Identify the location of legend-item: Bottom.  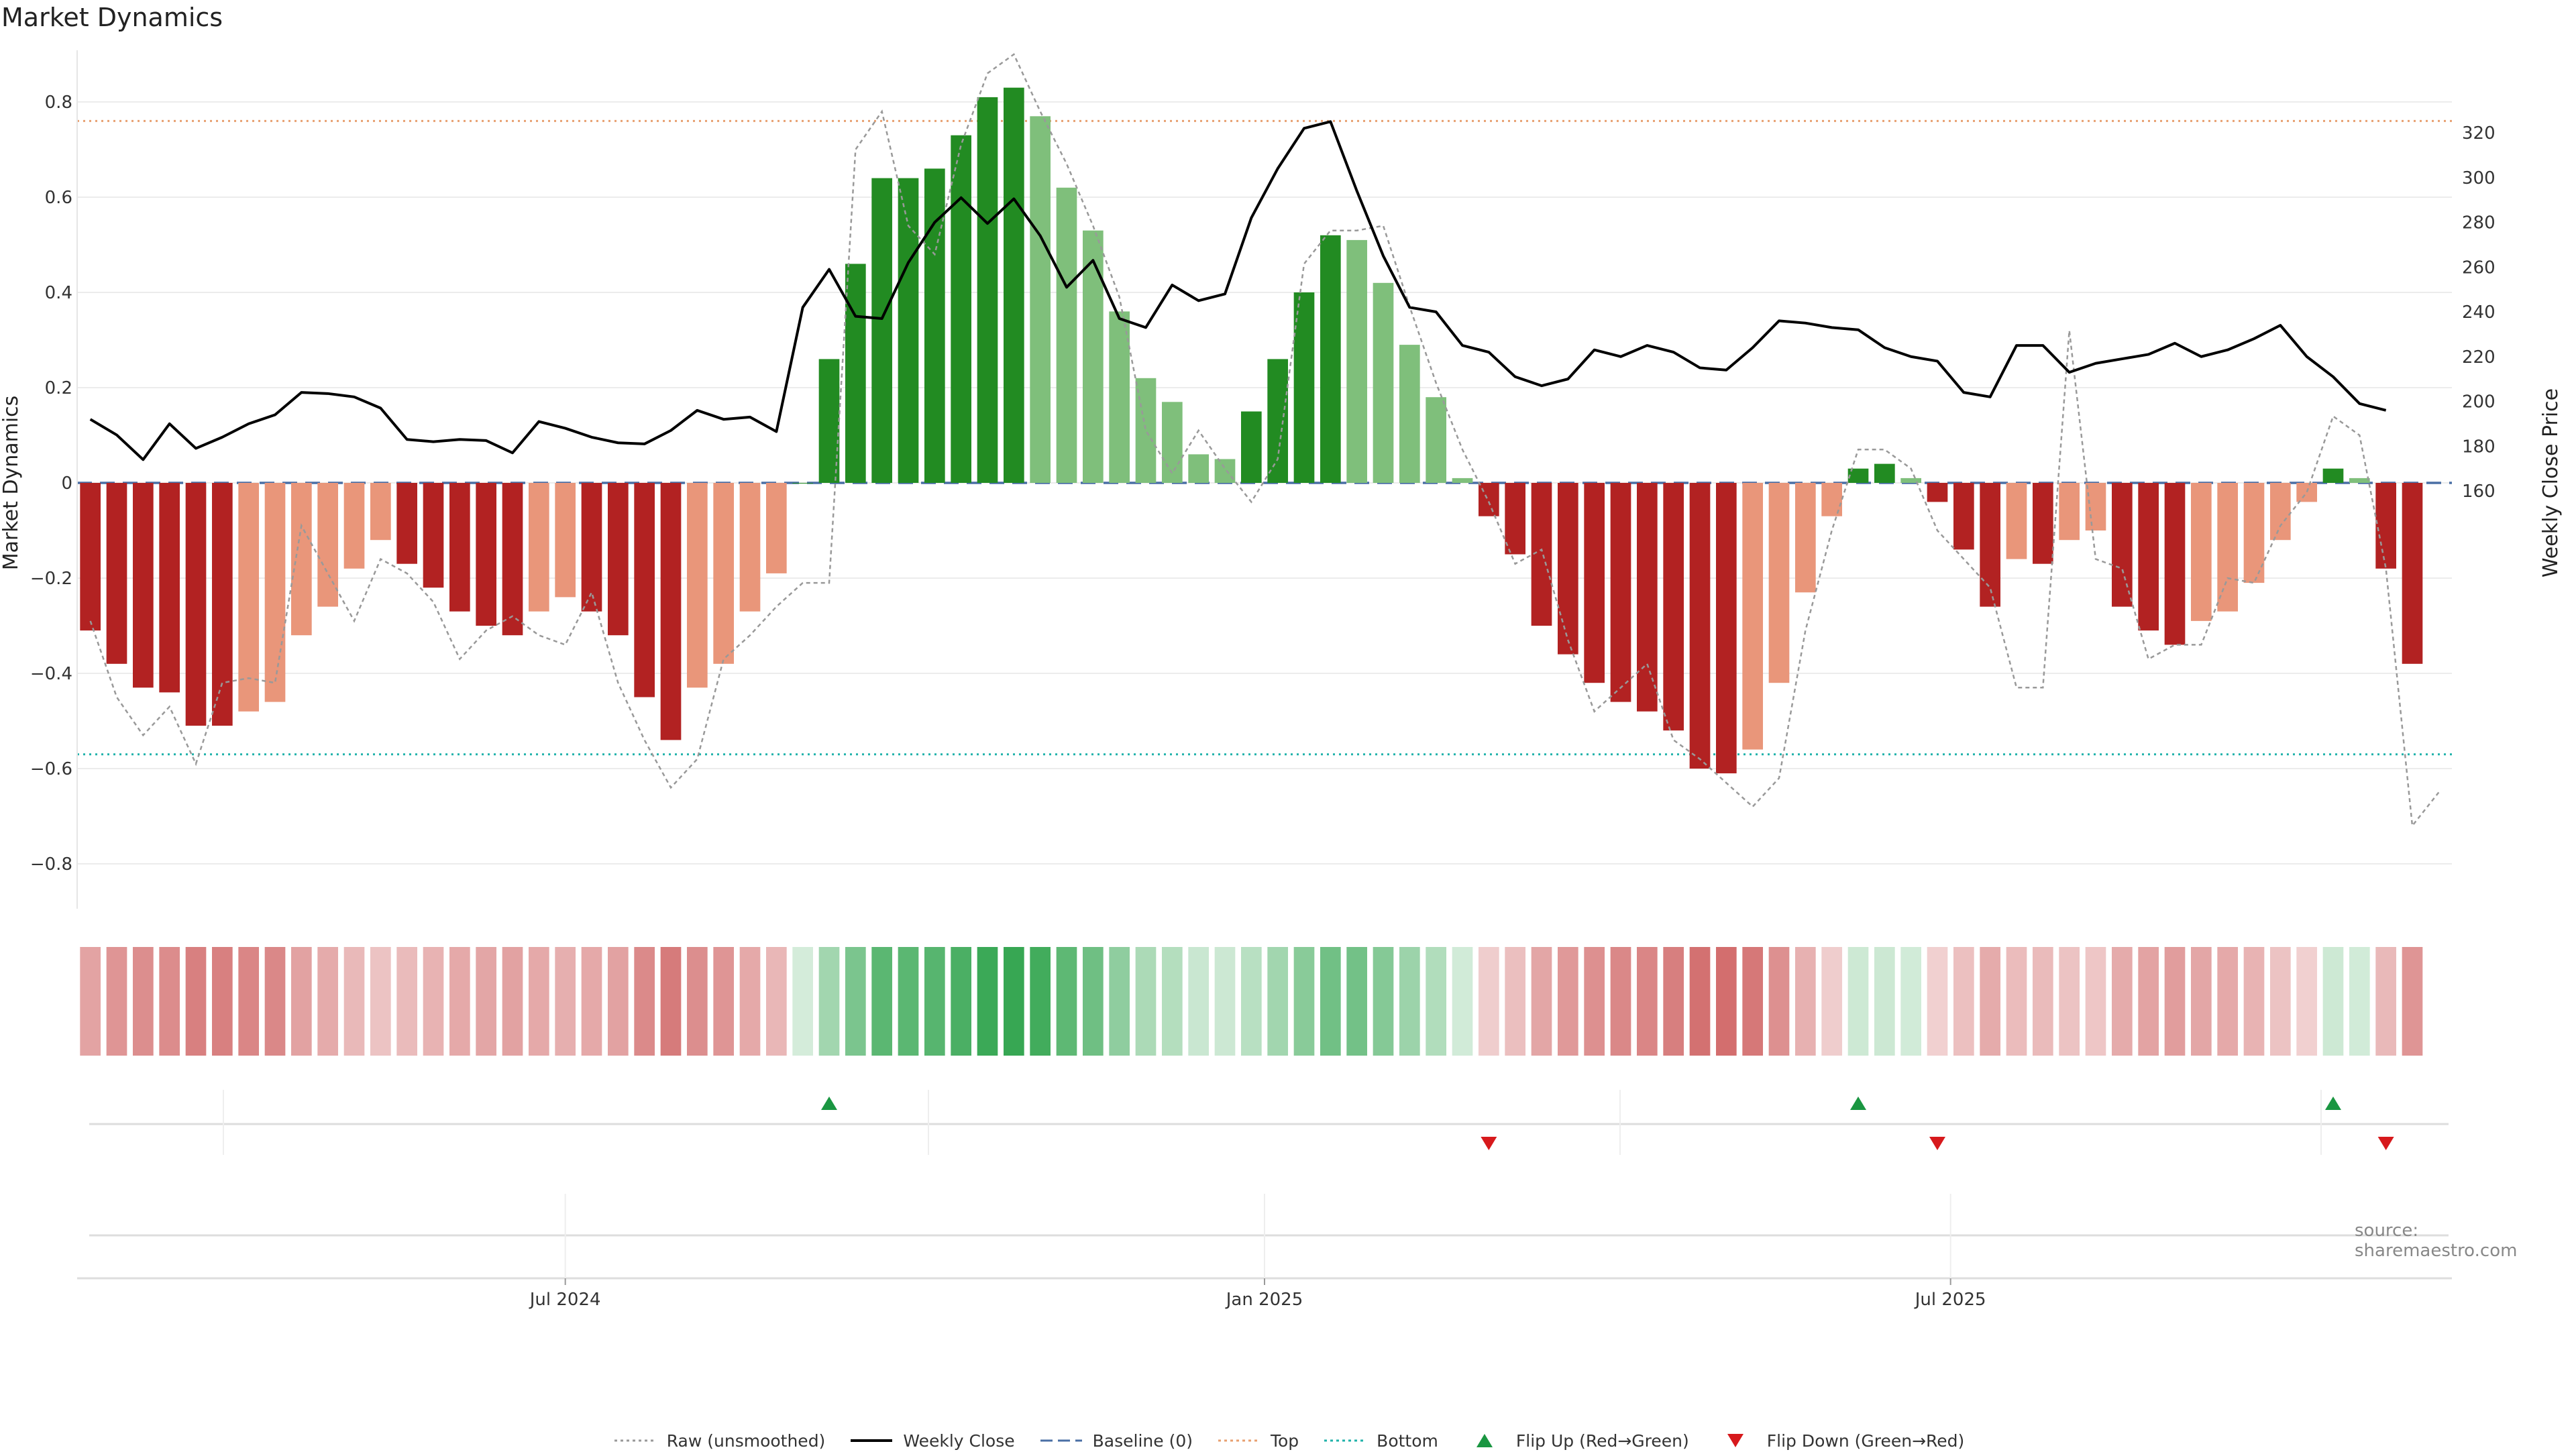
(1380, 1441).